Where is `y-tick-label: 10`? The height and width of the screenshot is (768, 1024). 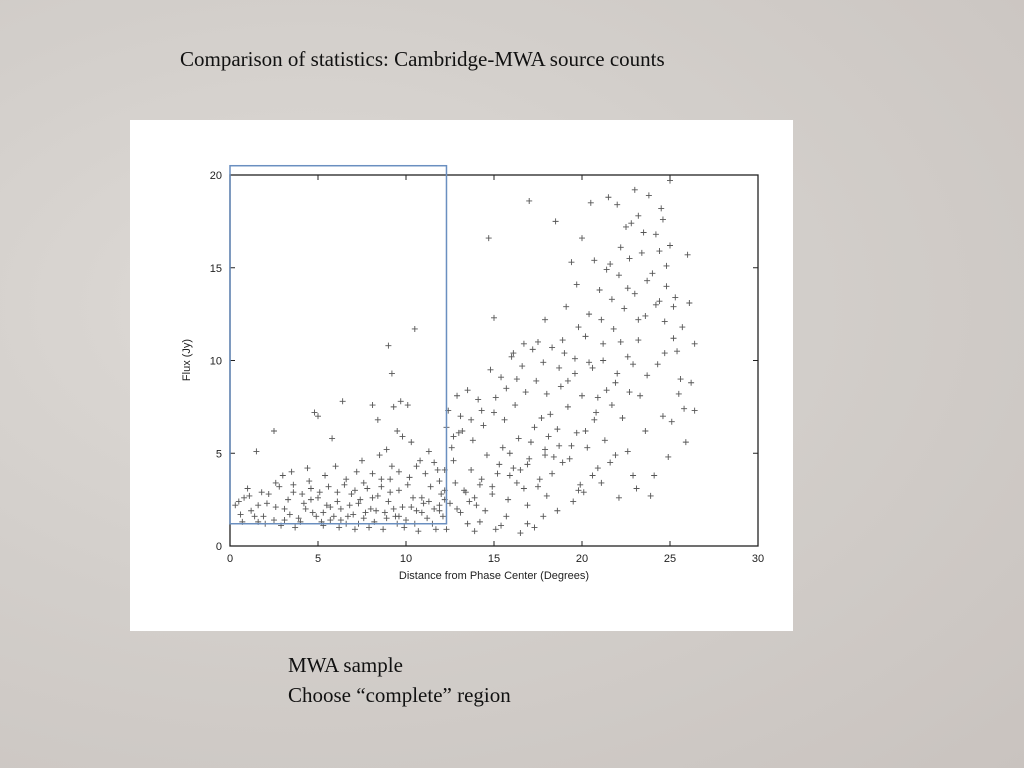 y-tick-label: 10 is located at coordinates (216, 362).